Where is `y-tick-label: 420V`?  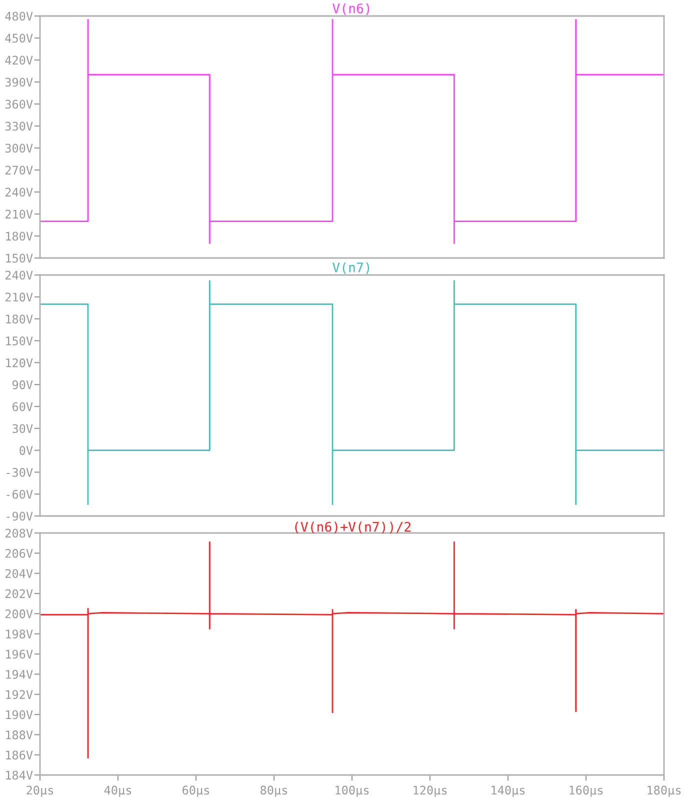
y-tick-label: 420V is located at coordinates (19, 60).